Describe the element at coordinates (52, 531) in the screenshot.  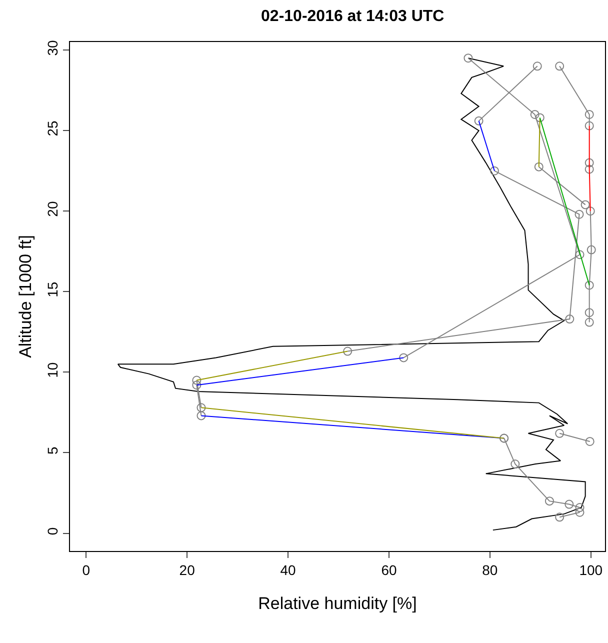
I see `y-tick-label: 0` at that location.